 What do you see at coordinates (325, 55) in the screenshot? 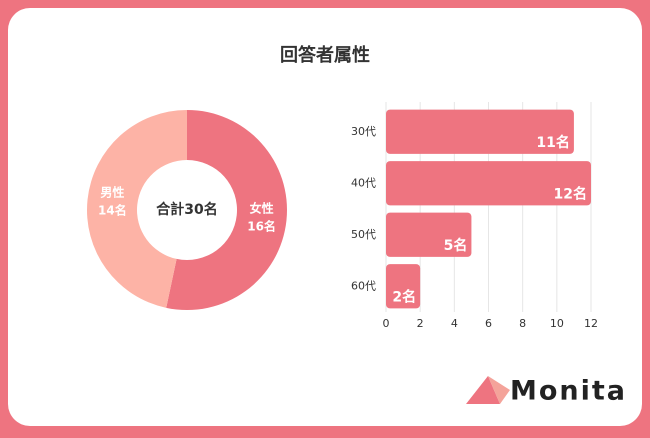
I see `title: 回答者属性` at bounding box center [325, 55].